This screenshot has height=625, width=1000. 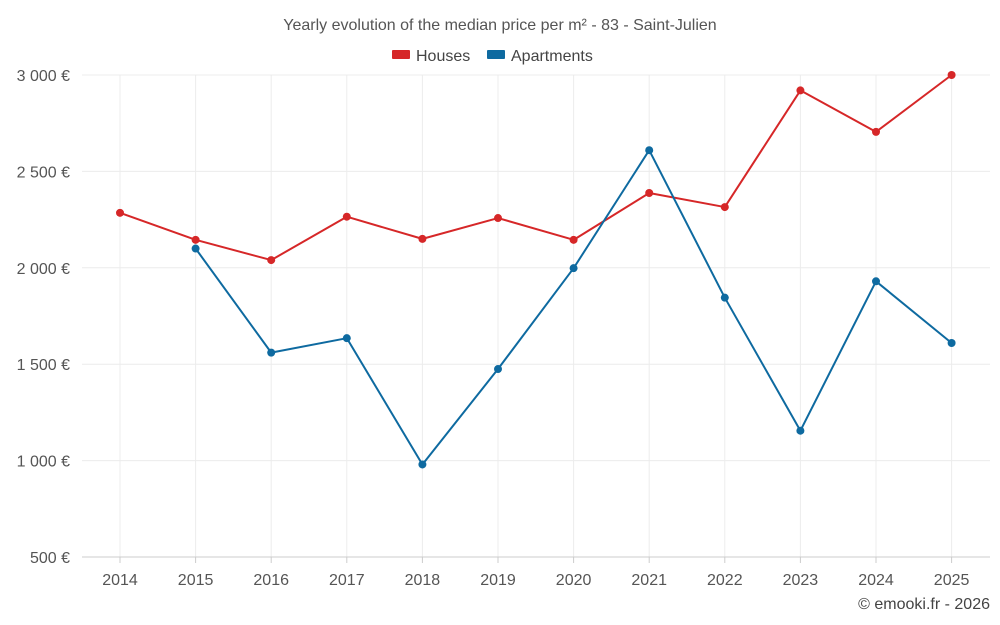 I want to click on legend-label-houses: Houses, so click(x=443, y=56).